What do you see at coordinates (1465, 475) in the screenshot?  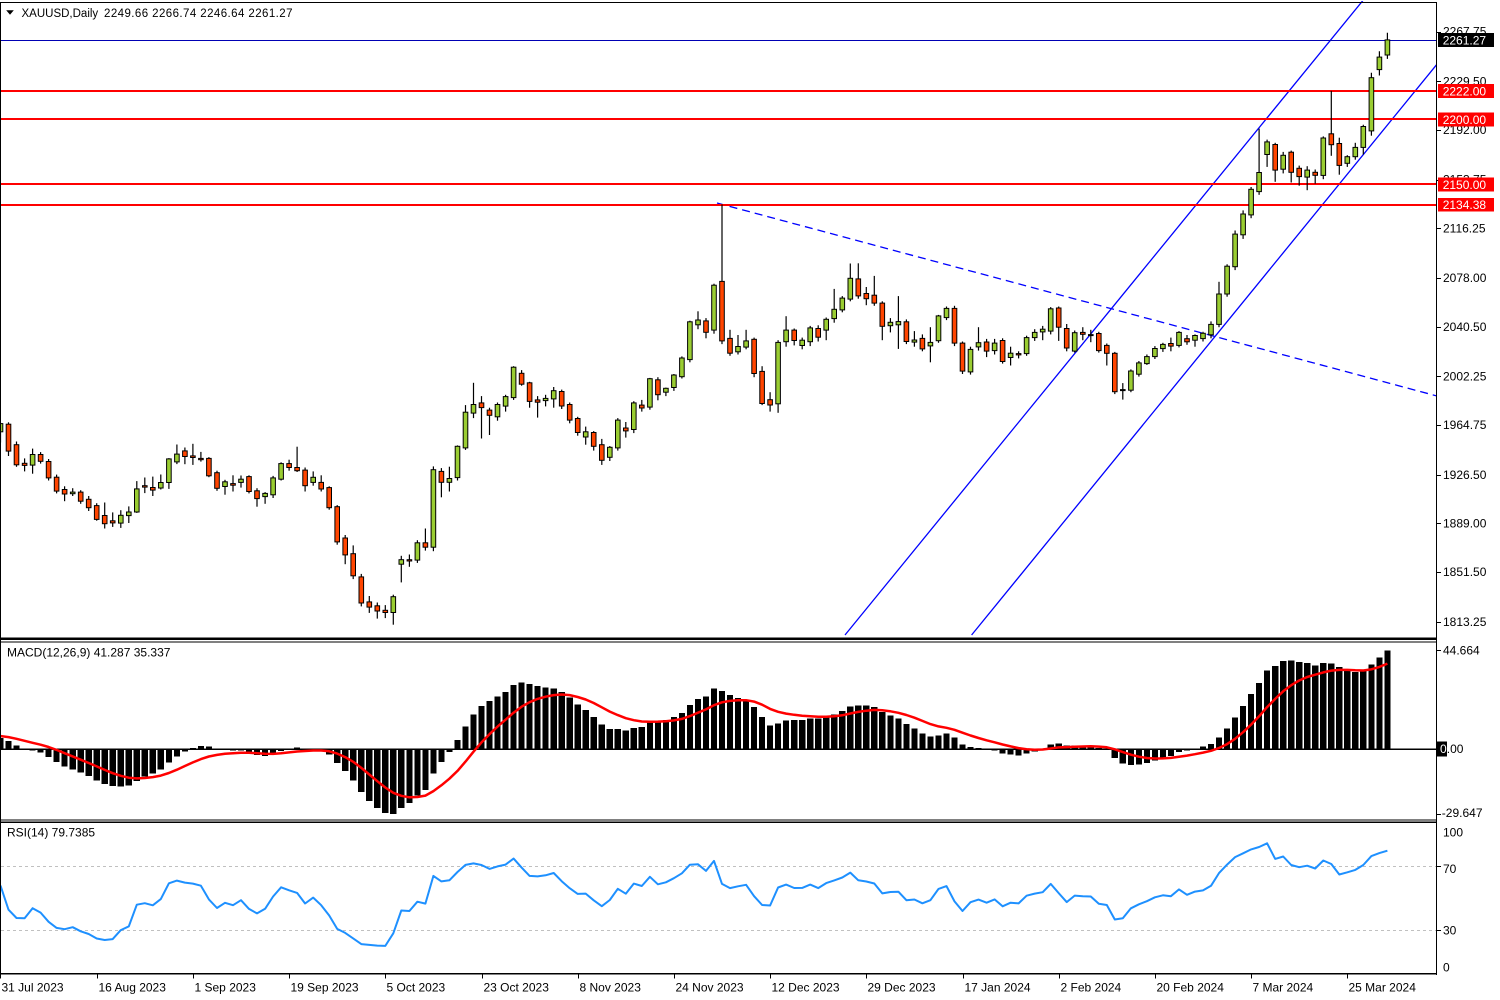 I see `svg-text: 1926.50` at bounding box center [1465, 475].